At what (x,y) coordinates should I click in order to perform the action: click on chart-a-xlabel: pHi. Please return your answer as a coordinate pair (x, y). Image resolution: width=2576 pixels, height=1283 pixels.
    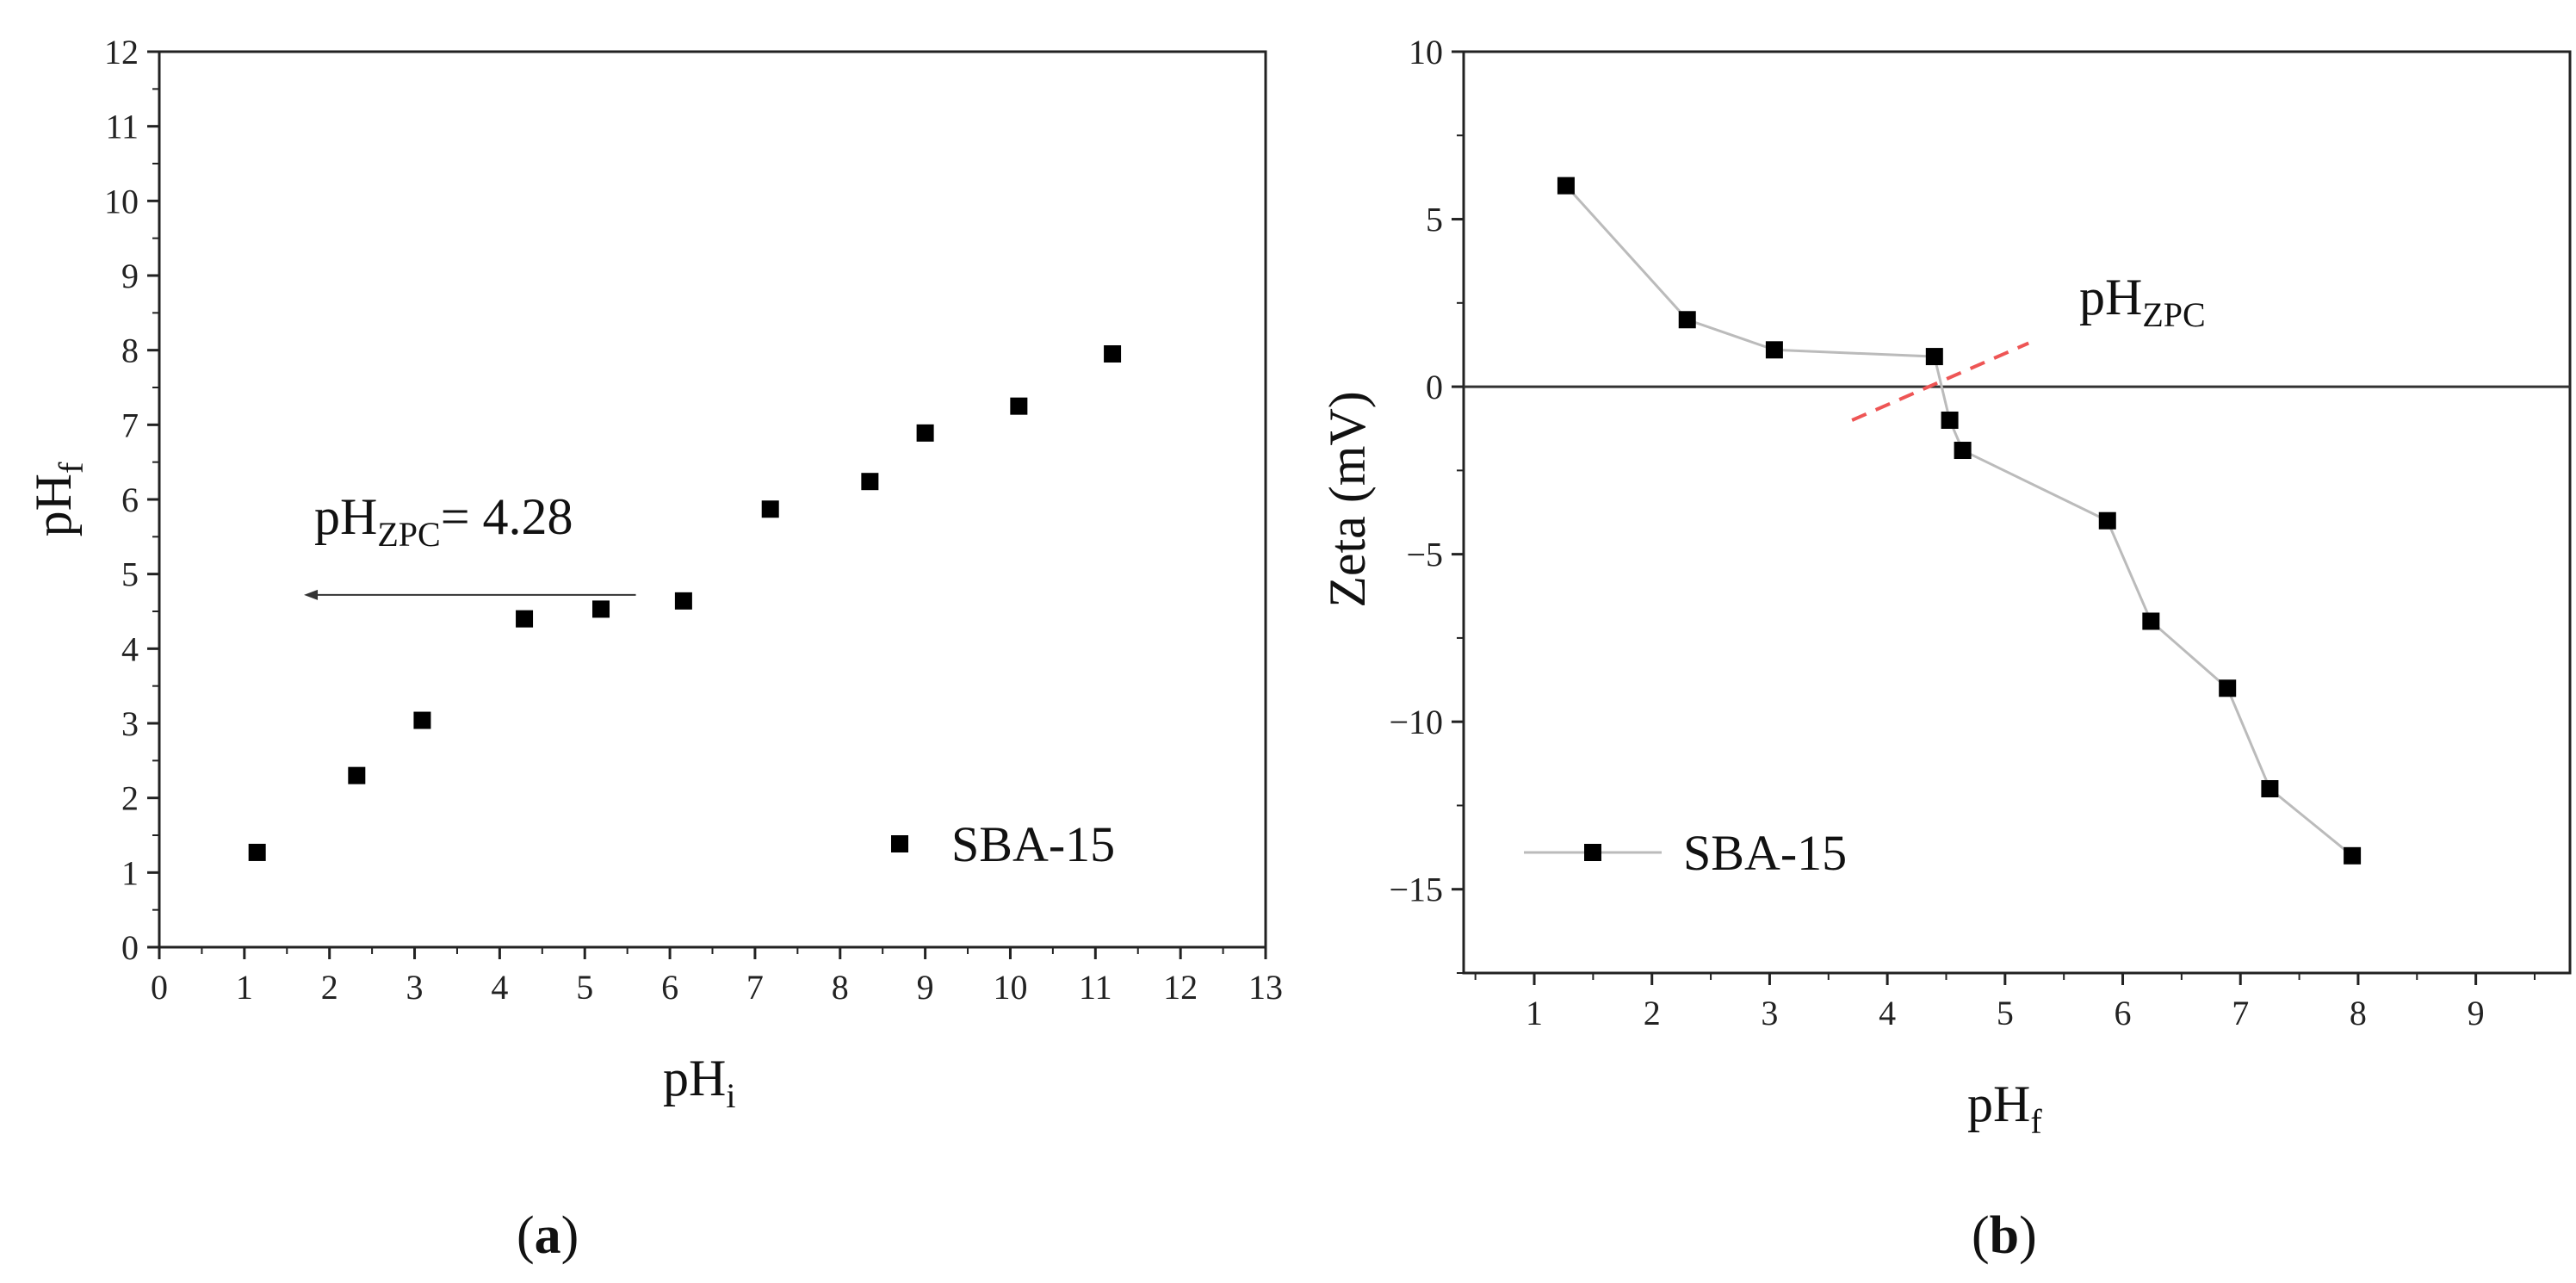
    Looking at the image, I should click on (699, 1082).